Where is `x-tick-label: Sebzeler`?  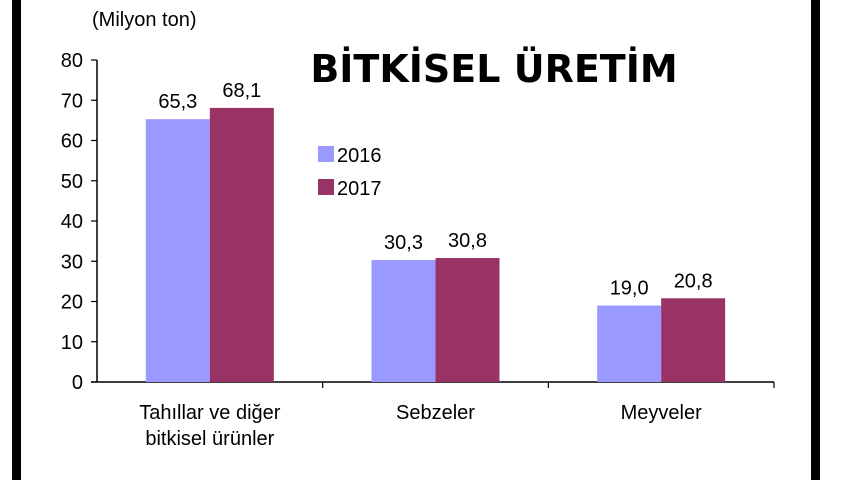
x-tick-label: Sebzeler is located at coordinates (435, 413).